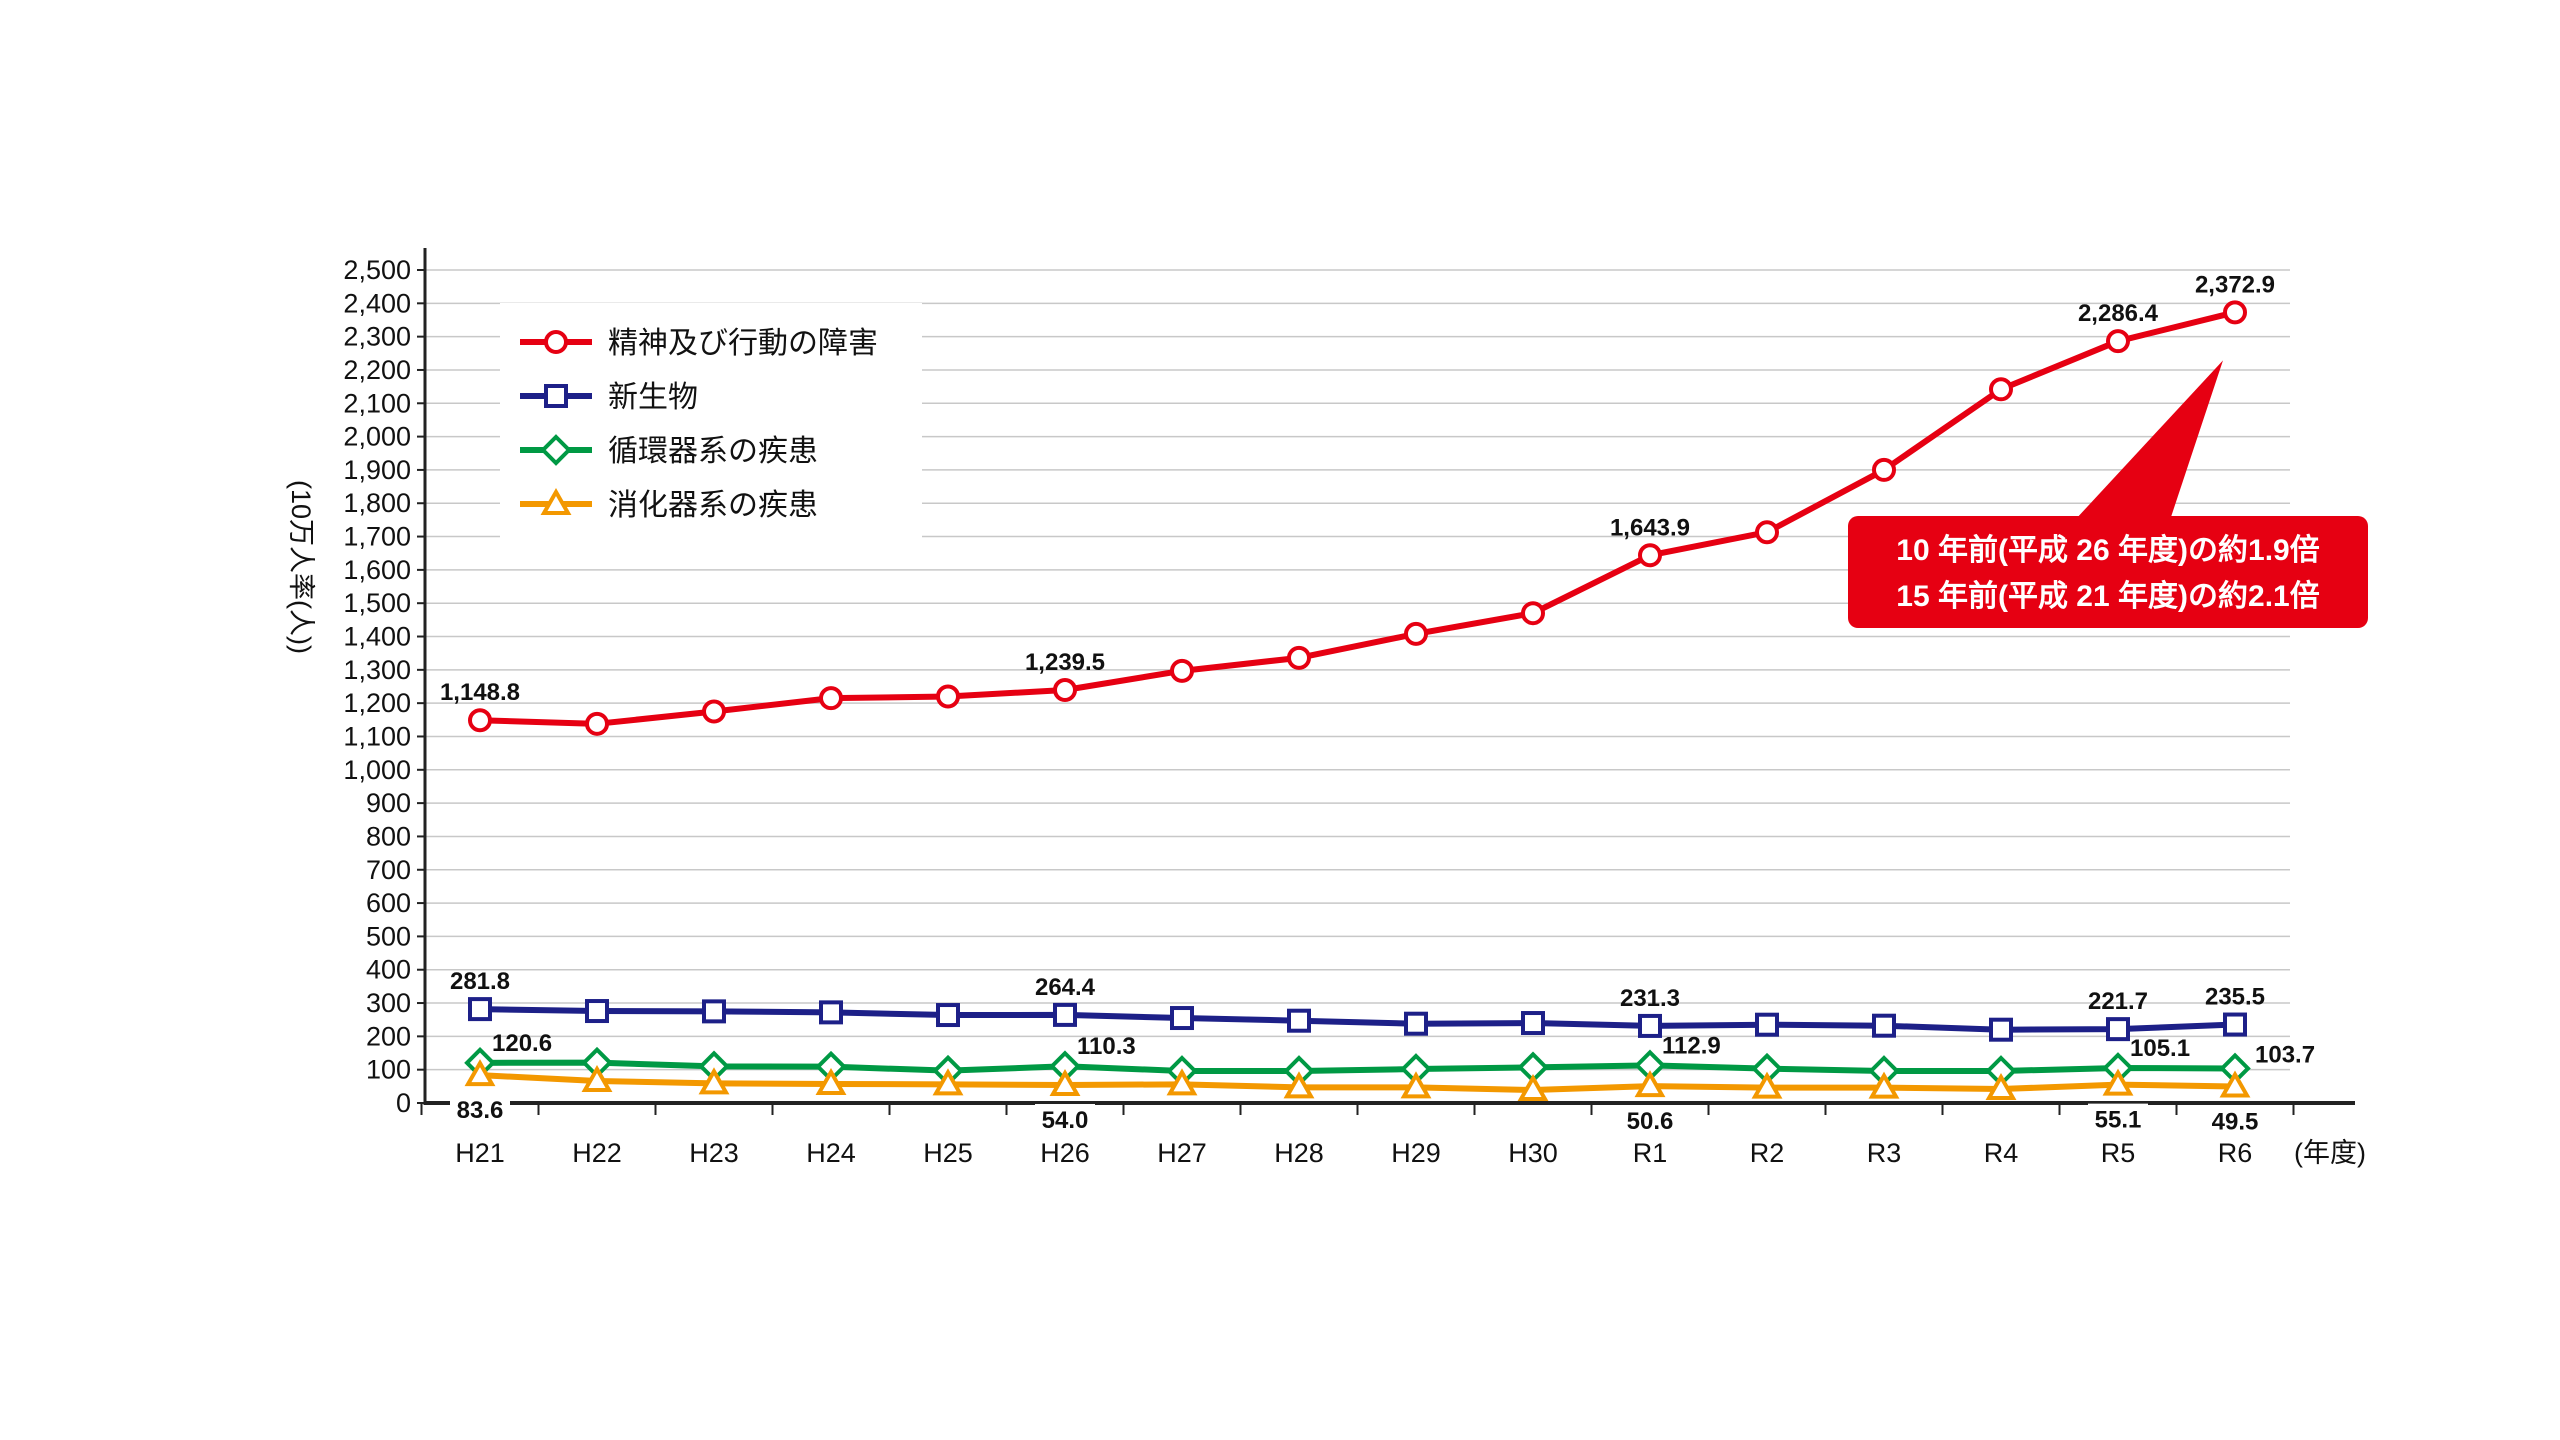 The height and width of the screenshot is (1440, 2560). I want to click on x-tick-label: H23, so click(714, 1153).